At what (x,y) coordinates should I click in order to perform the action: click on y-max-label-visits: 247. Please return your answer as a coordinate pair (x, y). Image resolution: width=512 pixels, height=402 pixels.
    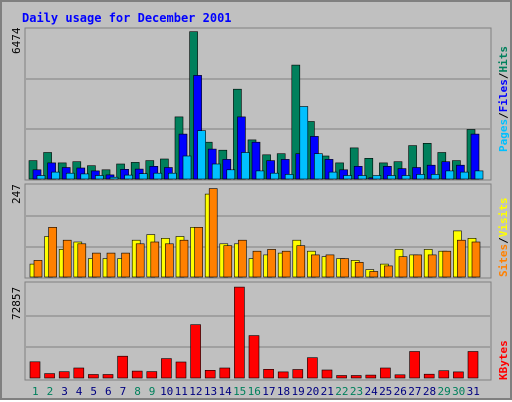
    Looking at the image, I should click on (16, 194).